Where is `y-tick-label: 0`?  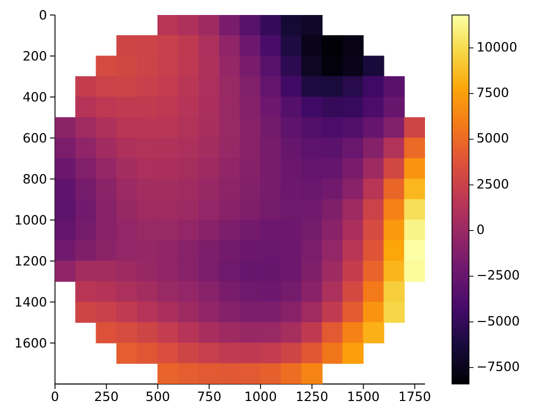
y-tick-label: 0 is located at coordinates (42, 16).